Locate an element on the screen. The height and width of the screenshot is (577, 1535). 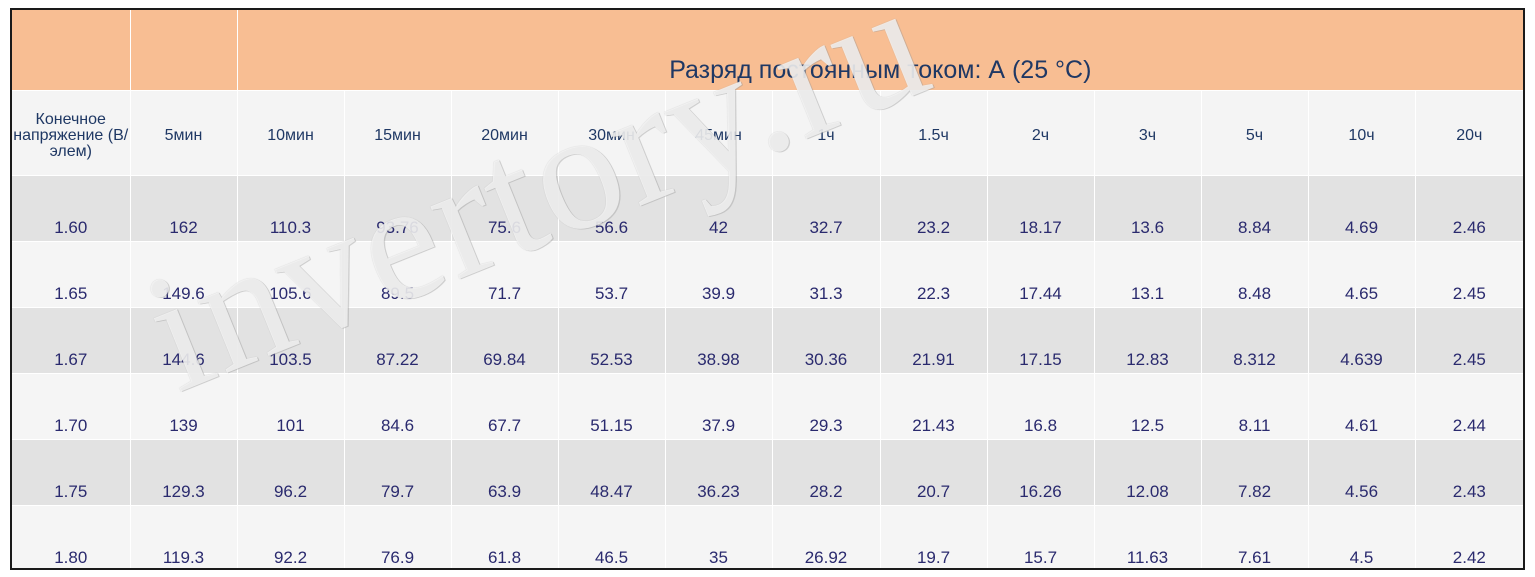
current-value-cell: 8.48 is located at coordinates (1254, 273).